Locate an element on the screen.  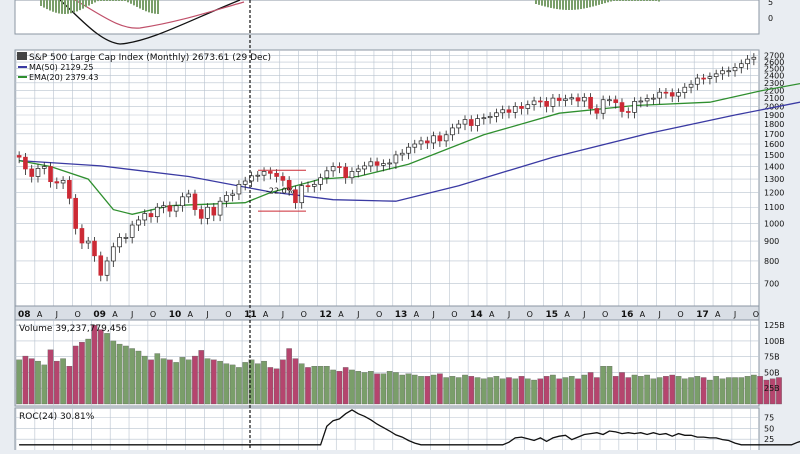
price-tick-label: 1200 is located at coordinates (774, 193).